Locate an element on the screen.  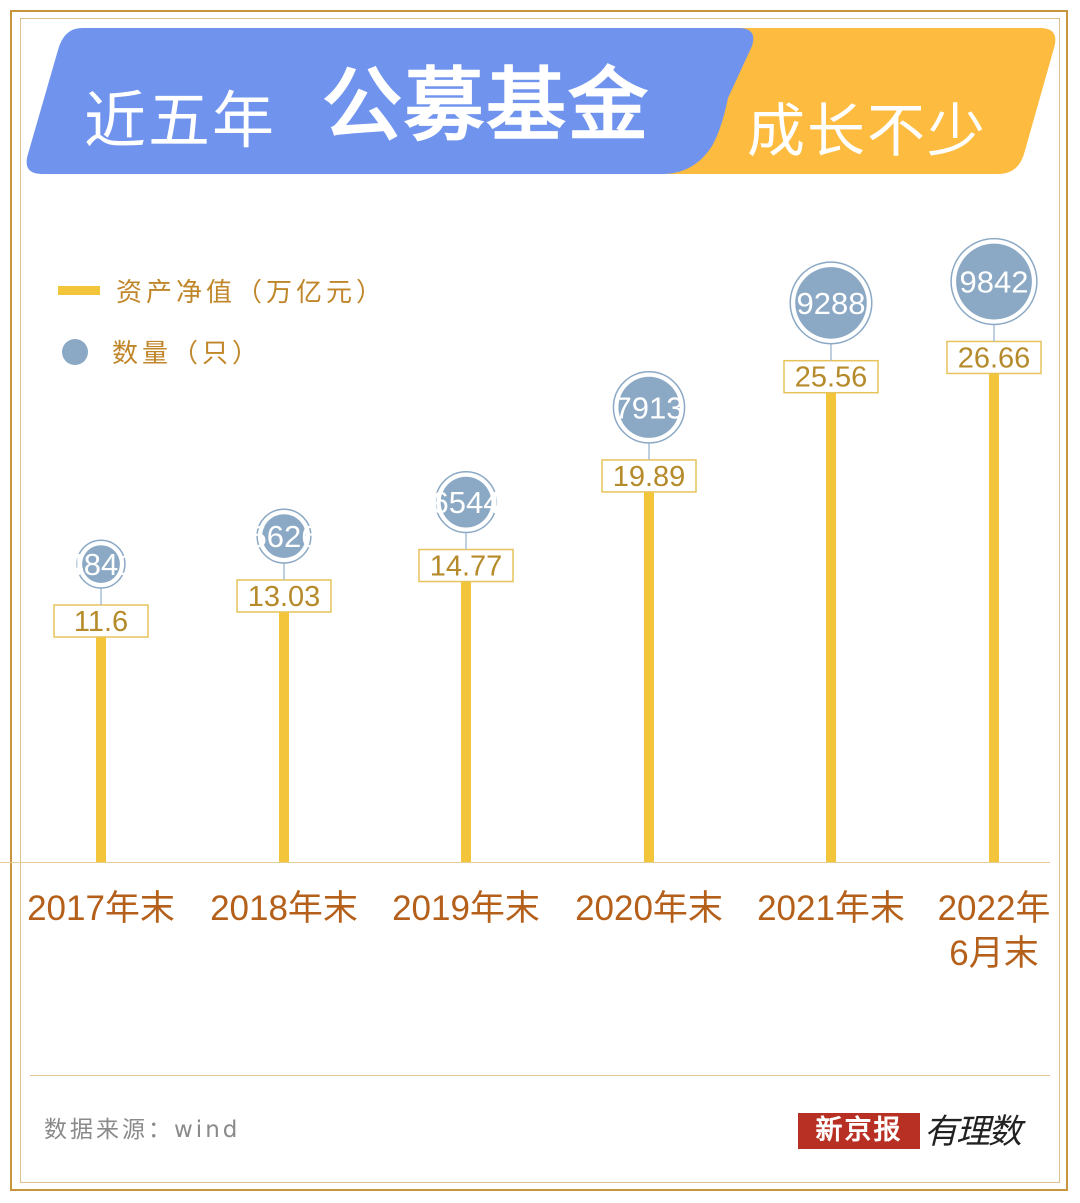
count-value-label: 7913 is located at coordinates (649, 407).